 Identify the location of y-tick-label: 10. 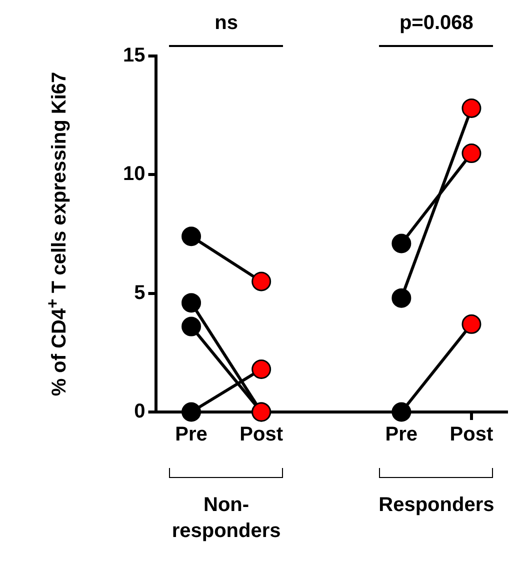
(134, 174).